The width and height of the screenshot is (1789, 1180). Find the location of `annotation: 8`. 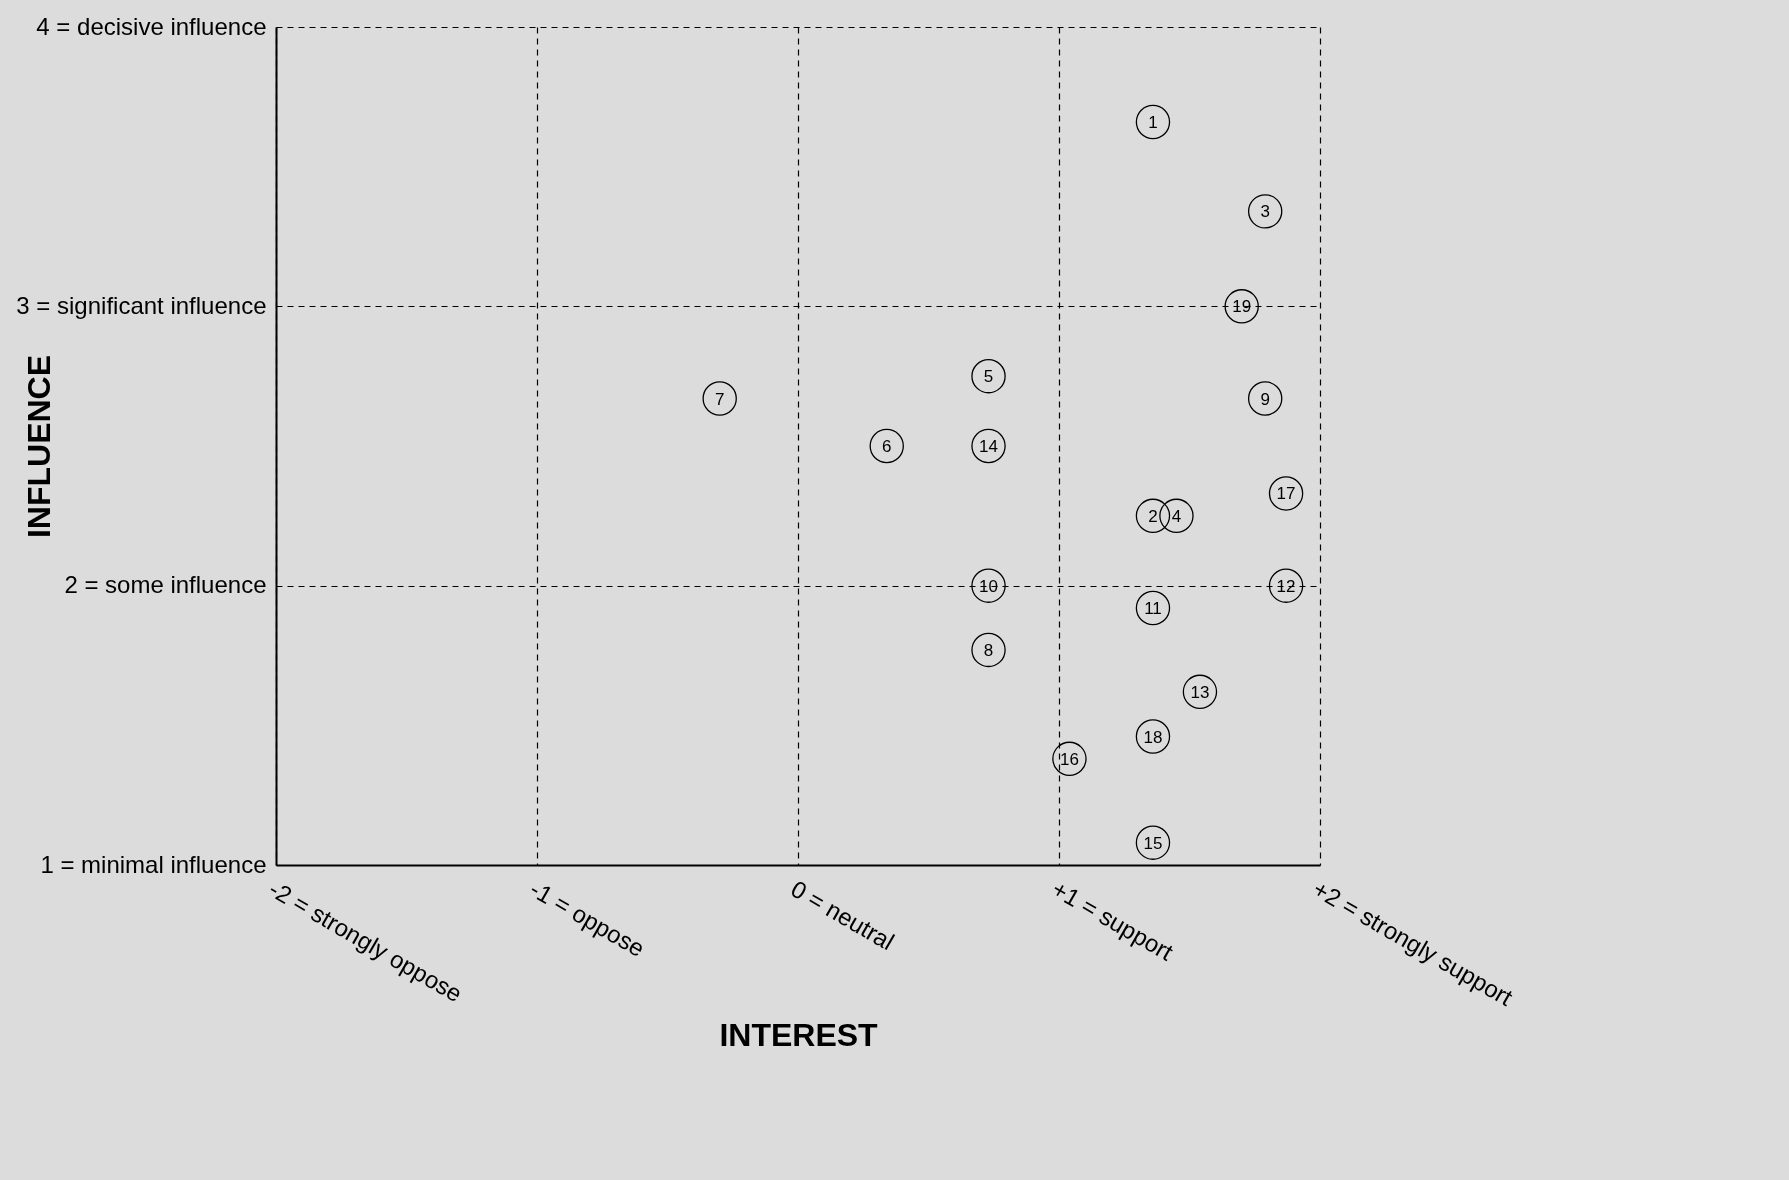

annotation: 8 is located at coordinates (988, 650).